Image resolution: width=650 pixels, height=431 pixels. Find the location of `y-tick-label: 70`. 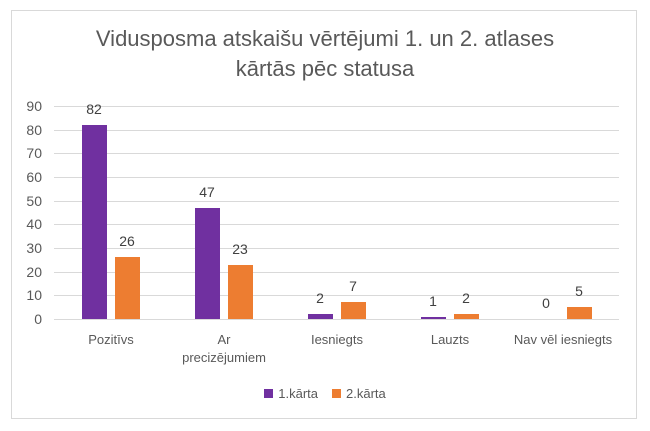

y-tick-label: 70 is located at coordinates (34, 153).